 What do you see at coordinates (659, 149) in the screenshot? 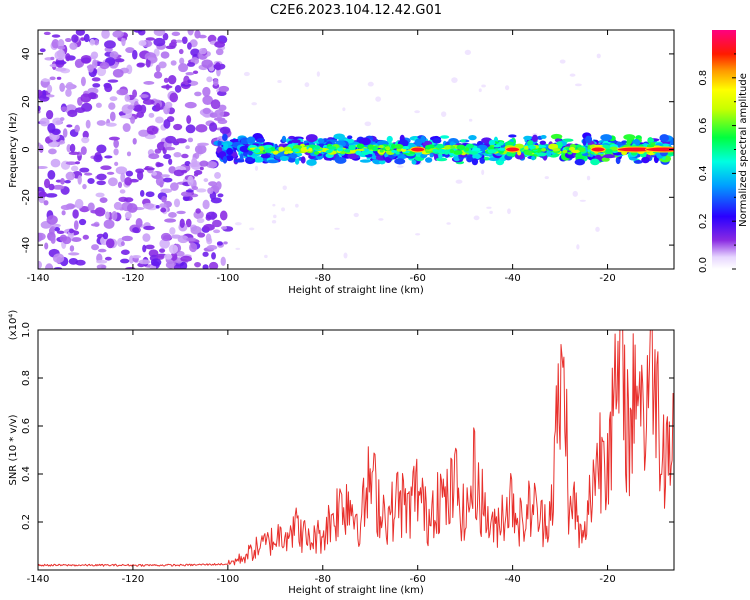
I see `heatmap-peak` at bounding box center [659, 149].